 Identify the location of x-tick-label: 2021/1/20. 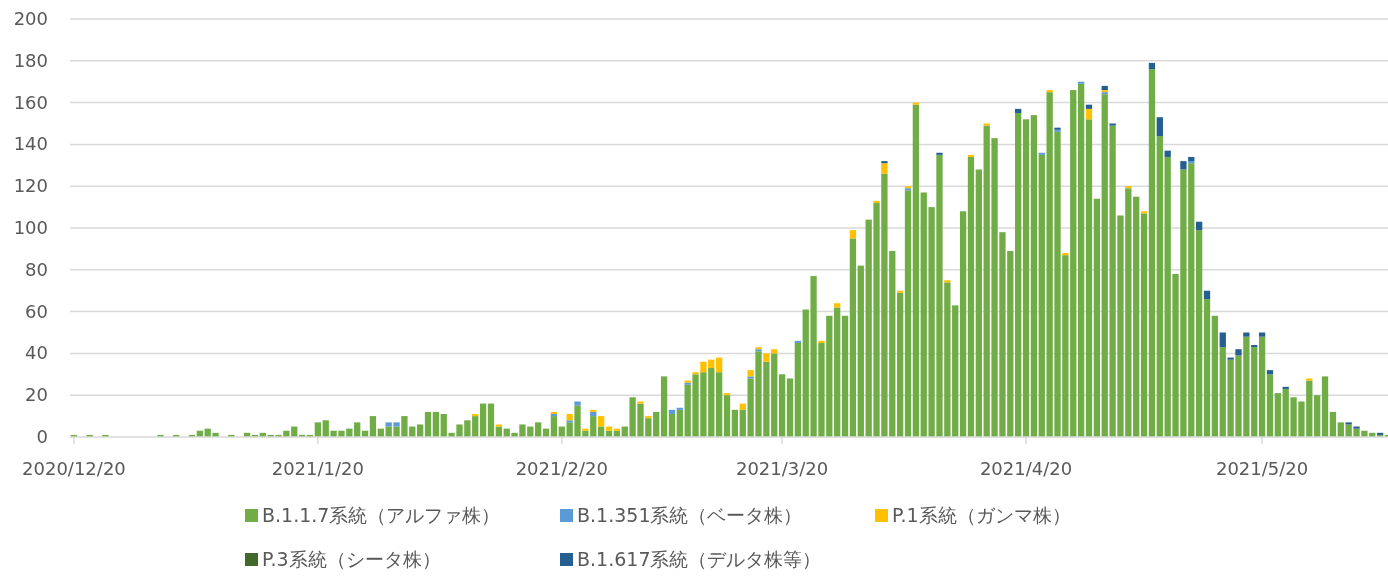
(318, 468).